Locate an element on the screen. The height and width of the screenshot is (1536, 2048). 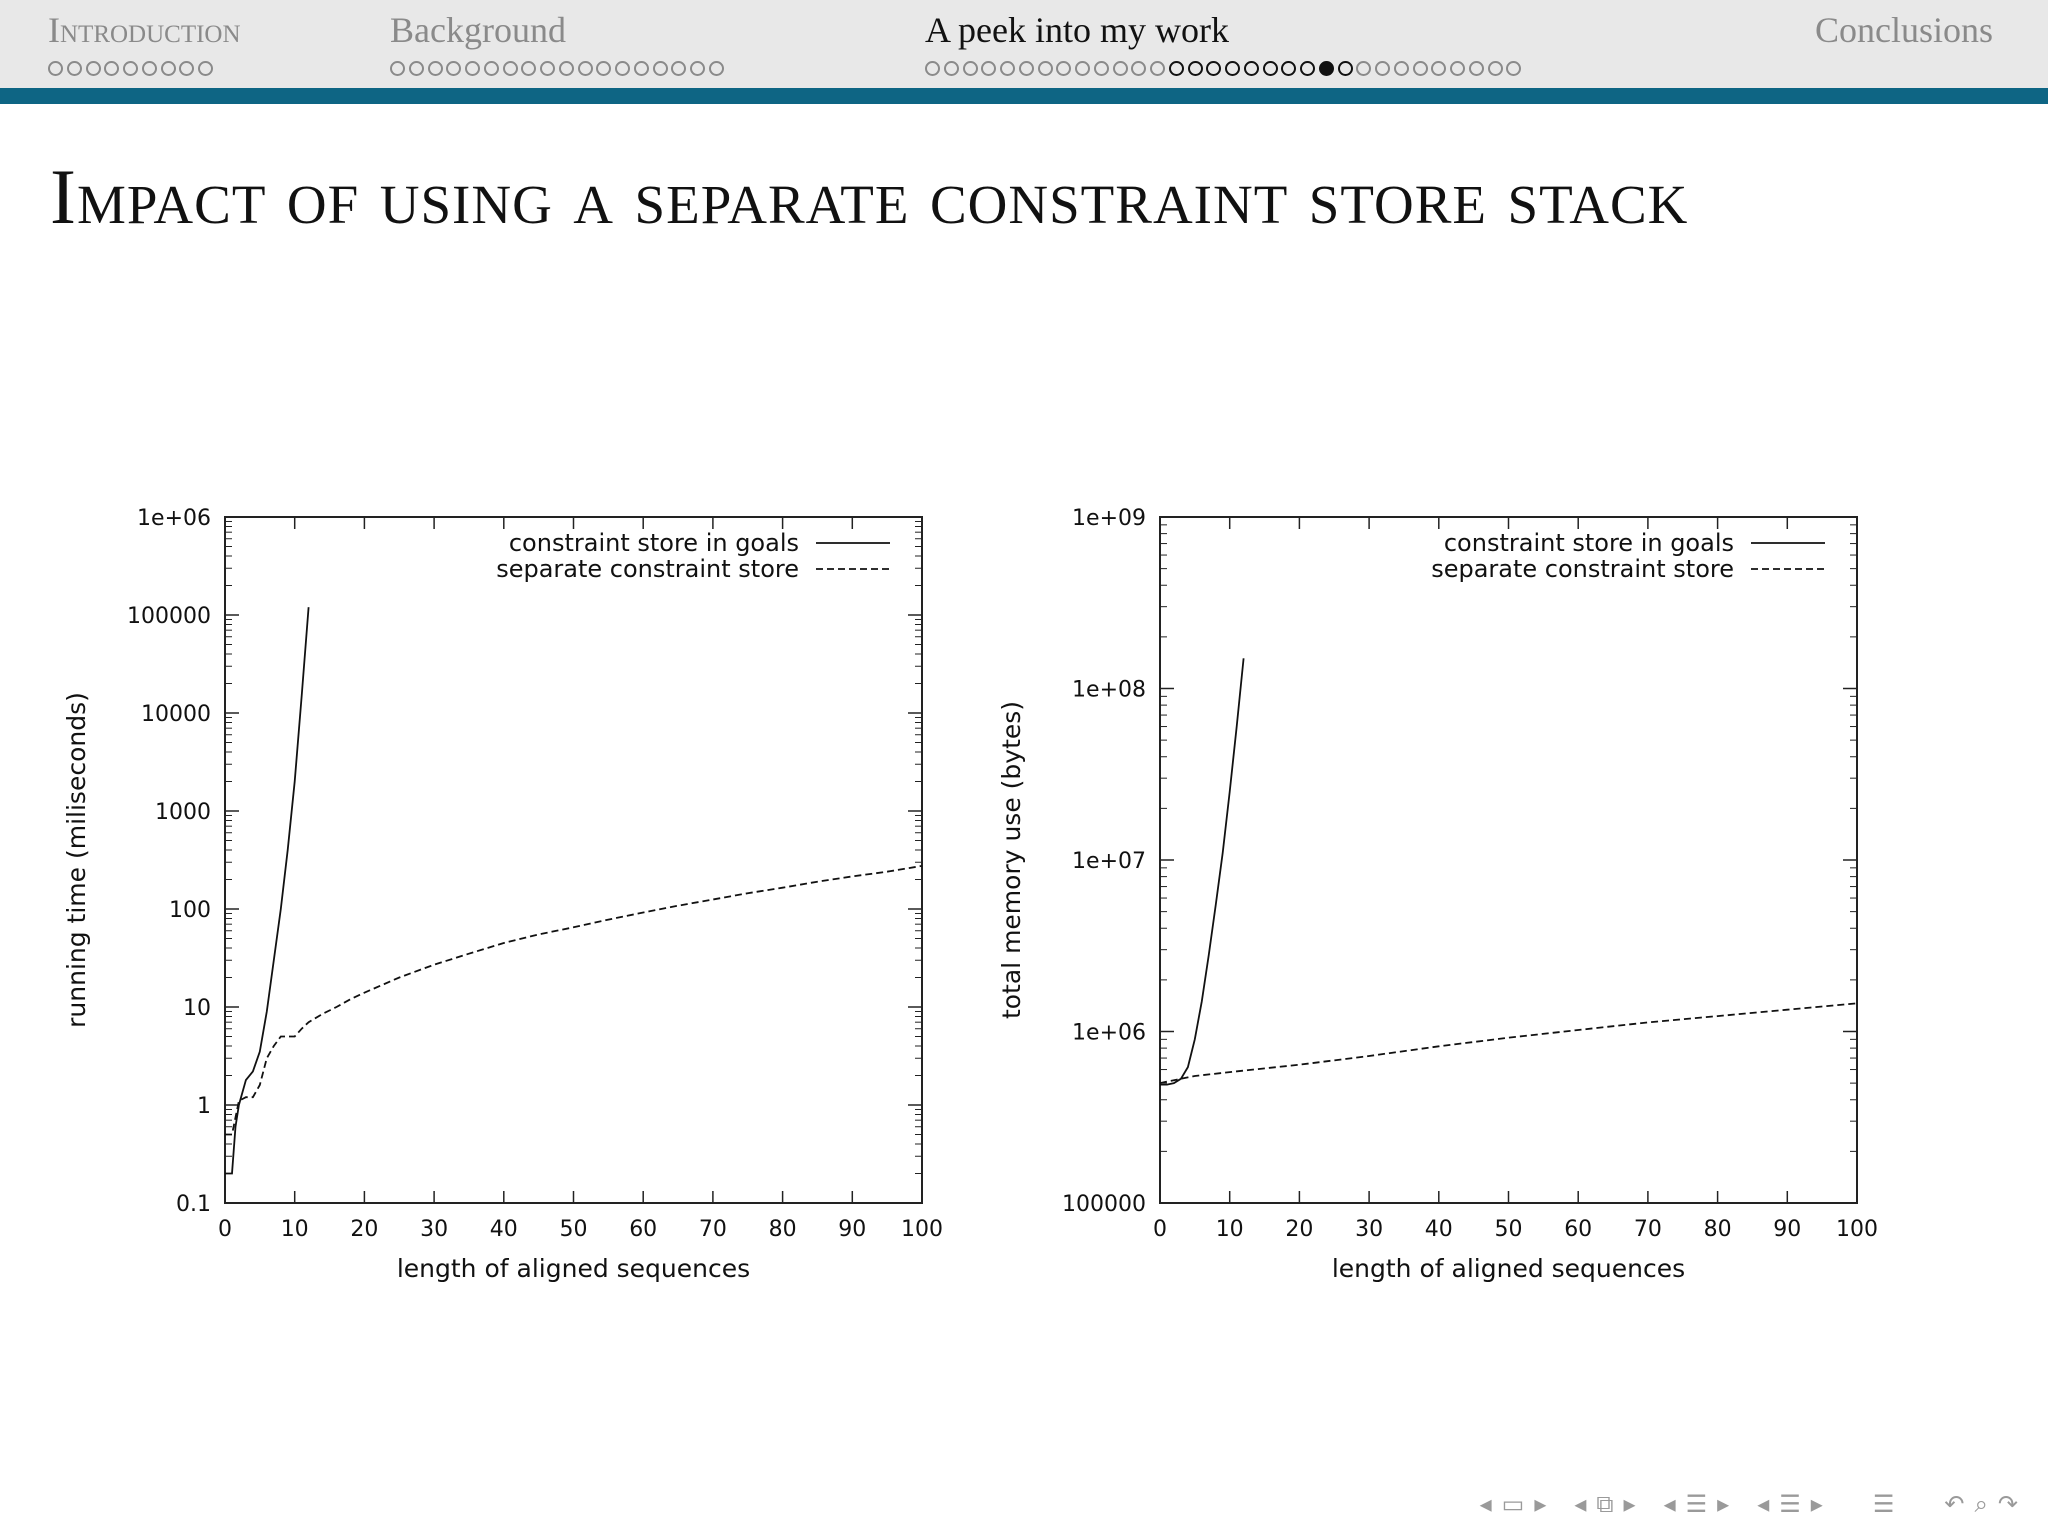
frame-icon: ⧉ is located at coordinates (1605, 1504).